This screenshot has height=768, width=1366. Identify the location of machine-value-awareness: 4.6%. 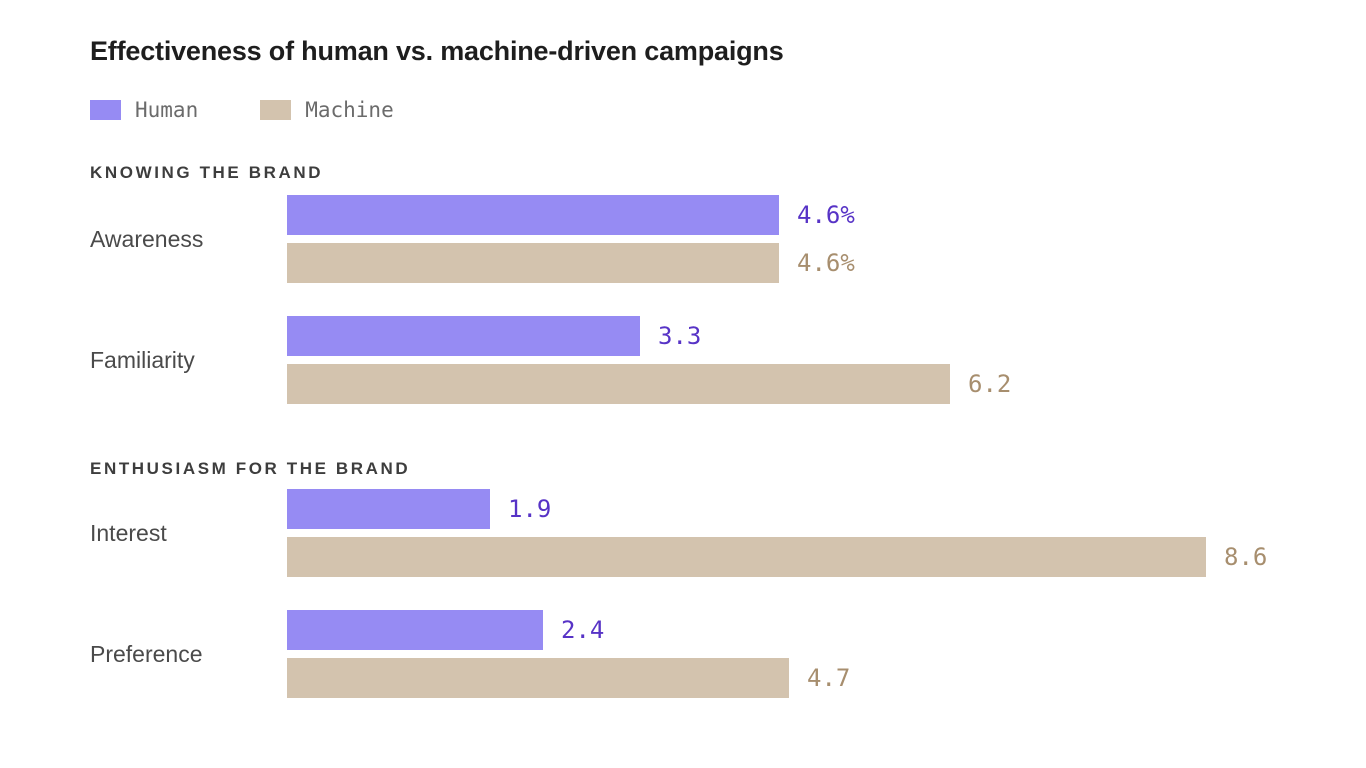
(826, 263).